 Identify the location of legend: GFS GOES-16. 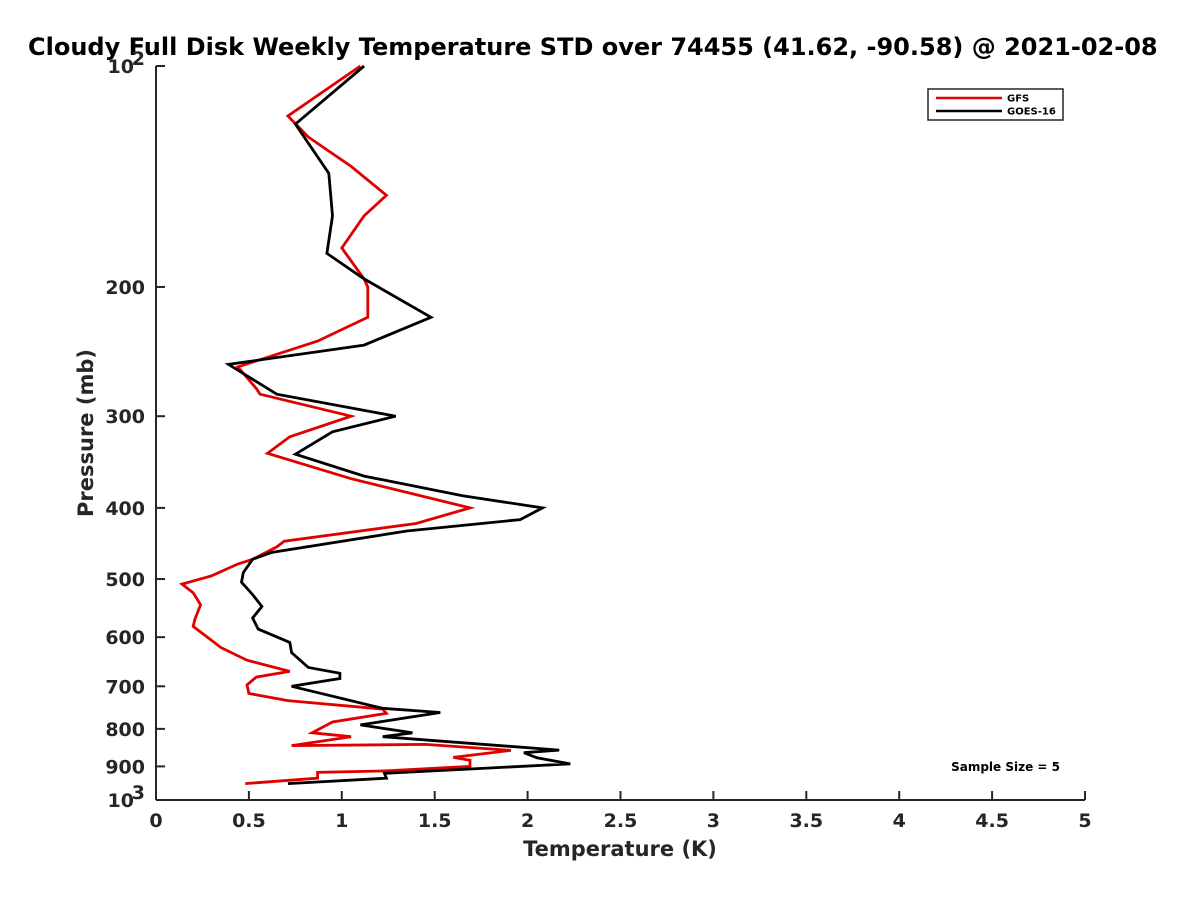
(995, 104).